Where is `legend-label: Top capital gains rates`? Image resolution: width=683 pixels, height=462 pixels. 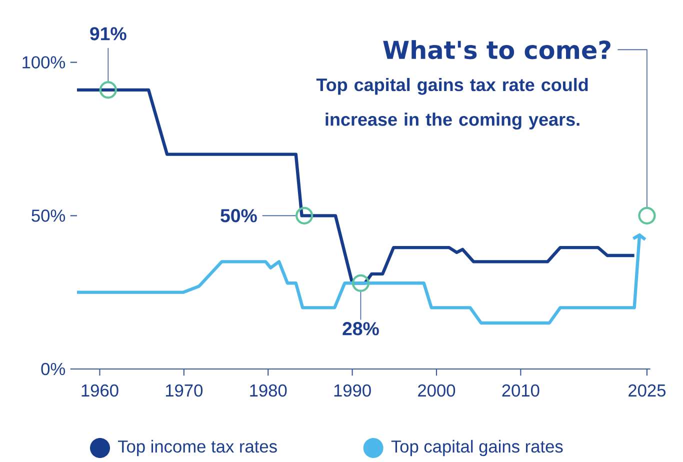 legend-label: Top capital gains rates is located at coordinates (477, 448).